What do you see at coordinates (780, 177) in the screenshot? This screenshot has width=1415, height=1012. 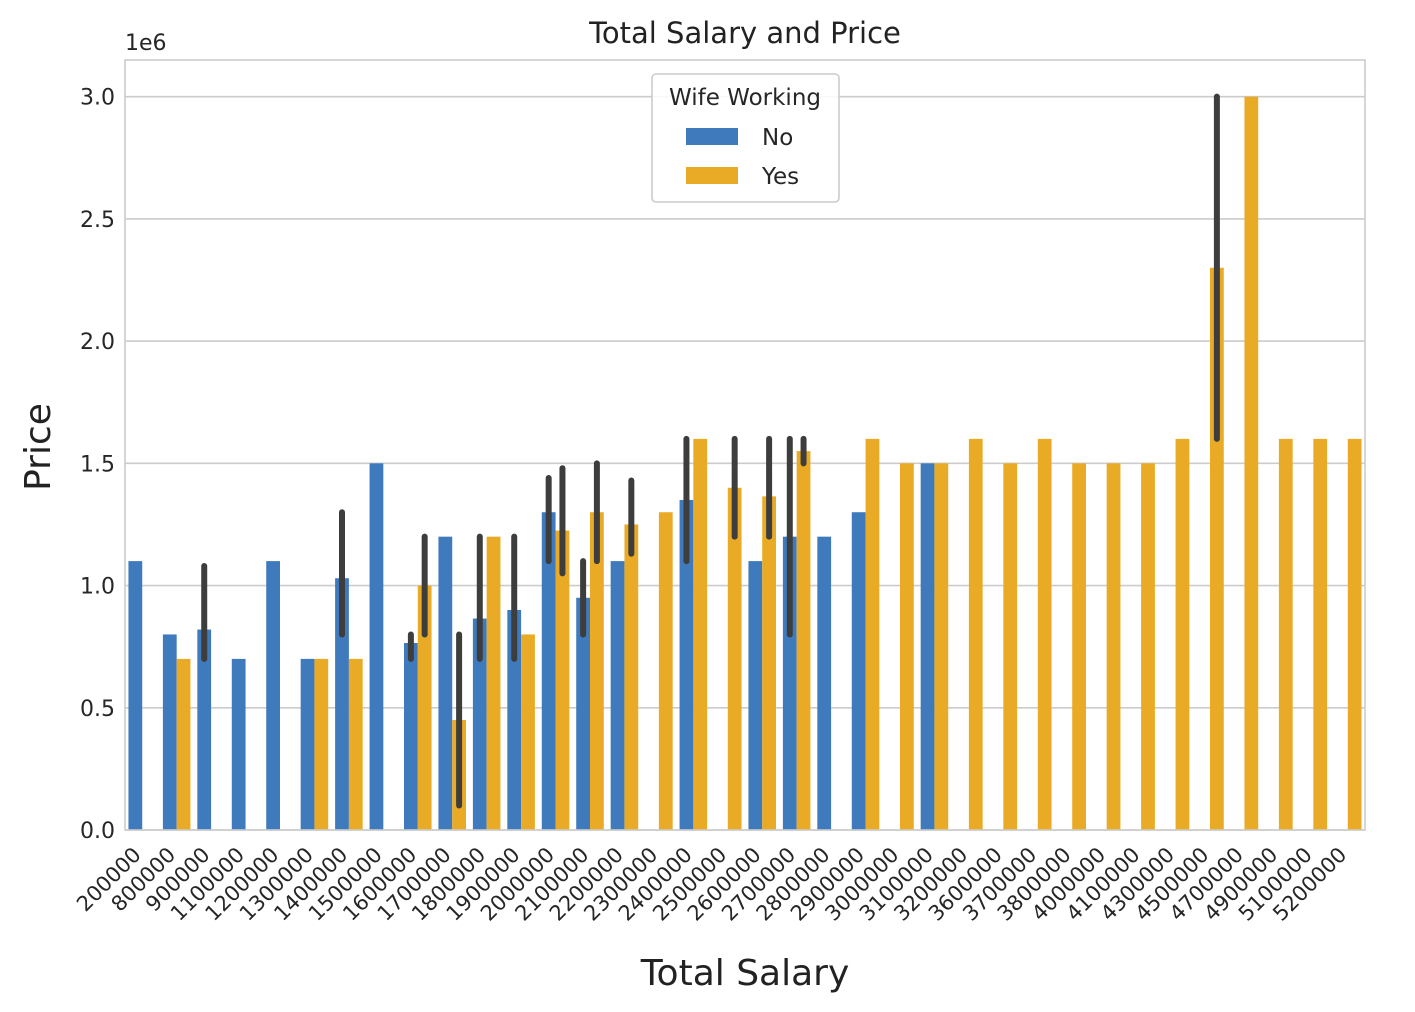 I see `legend-label-yes: Yes` at bounding box center [780, 177].